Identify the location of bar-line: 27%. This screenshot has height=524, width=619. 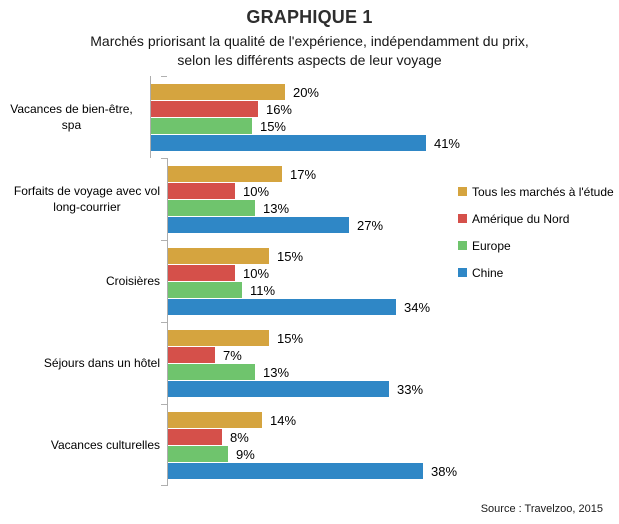
(314, 225).